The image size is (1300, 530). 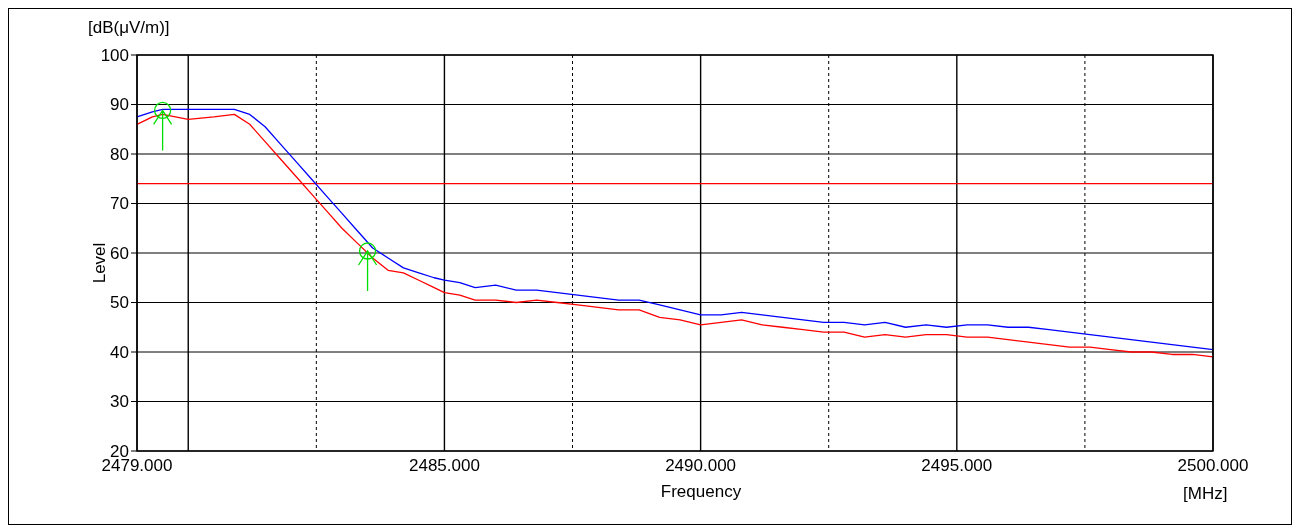 I want to click on y-tick-label: 50, so click(x=119, y=303).